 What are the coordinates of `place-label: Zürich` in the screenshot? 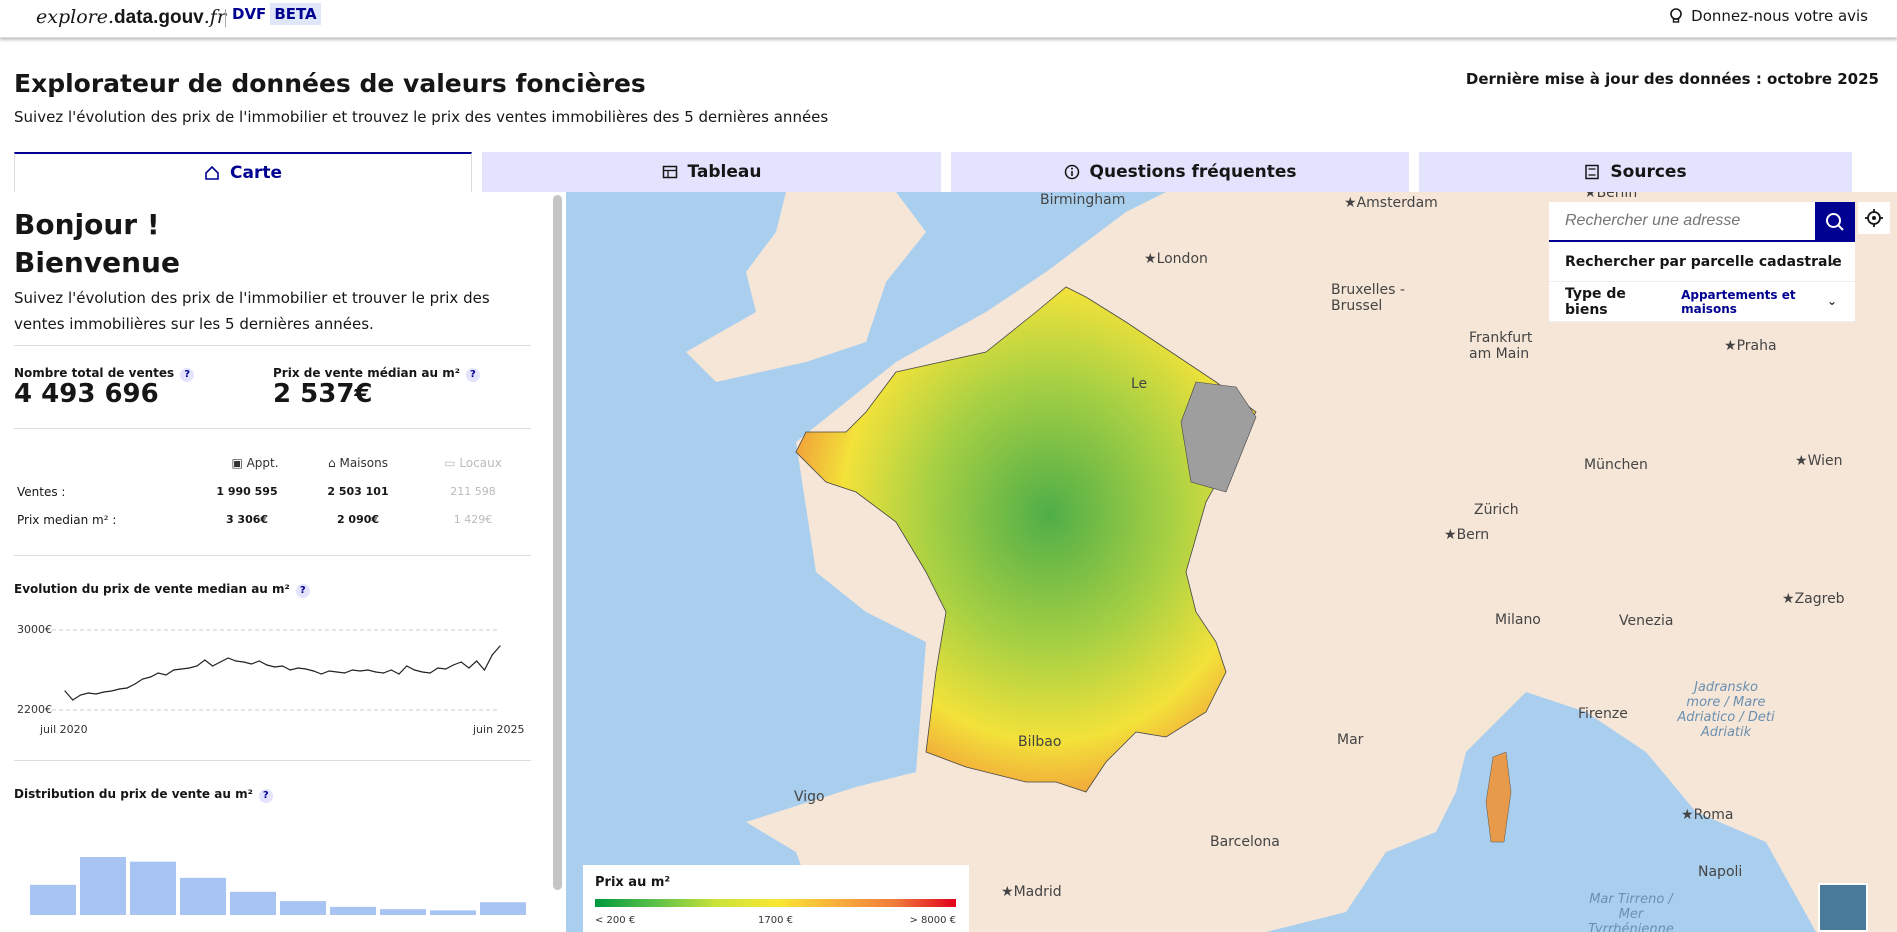 It's located at (1496, 510).